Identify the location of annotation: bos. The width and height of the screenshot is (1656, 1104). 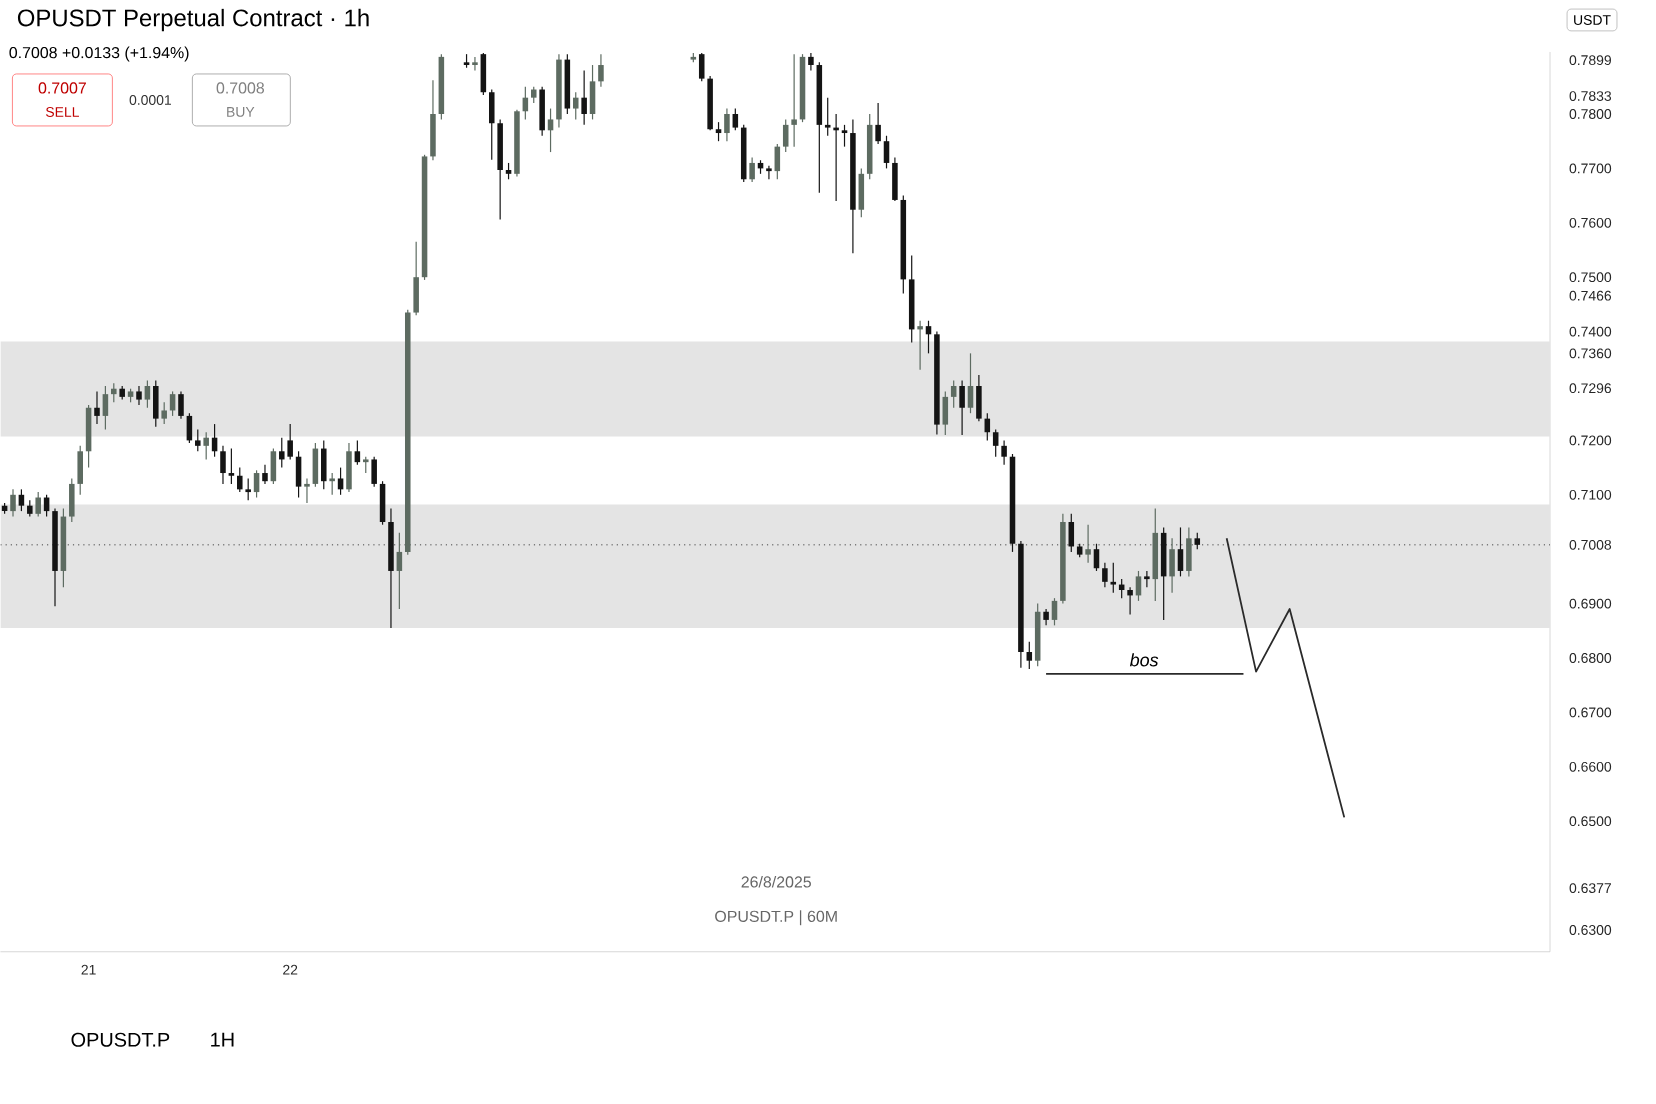
(1144, 660).